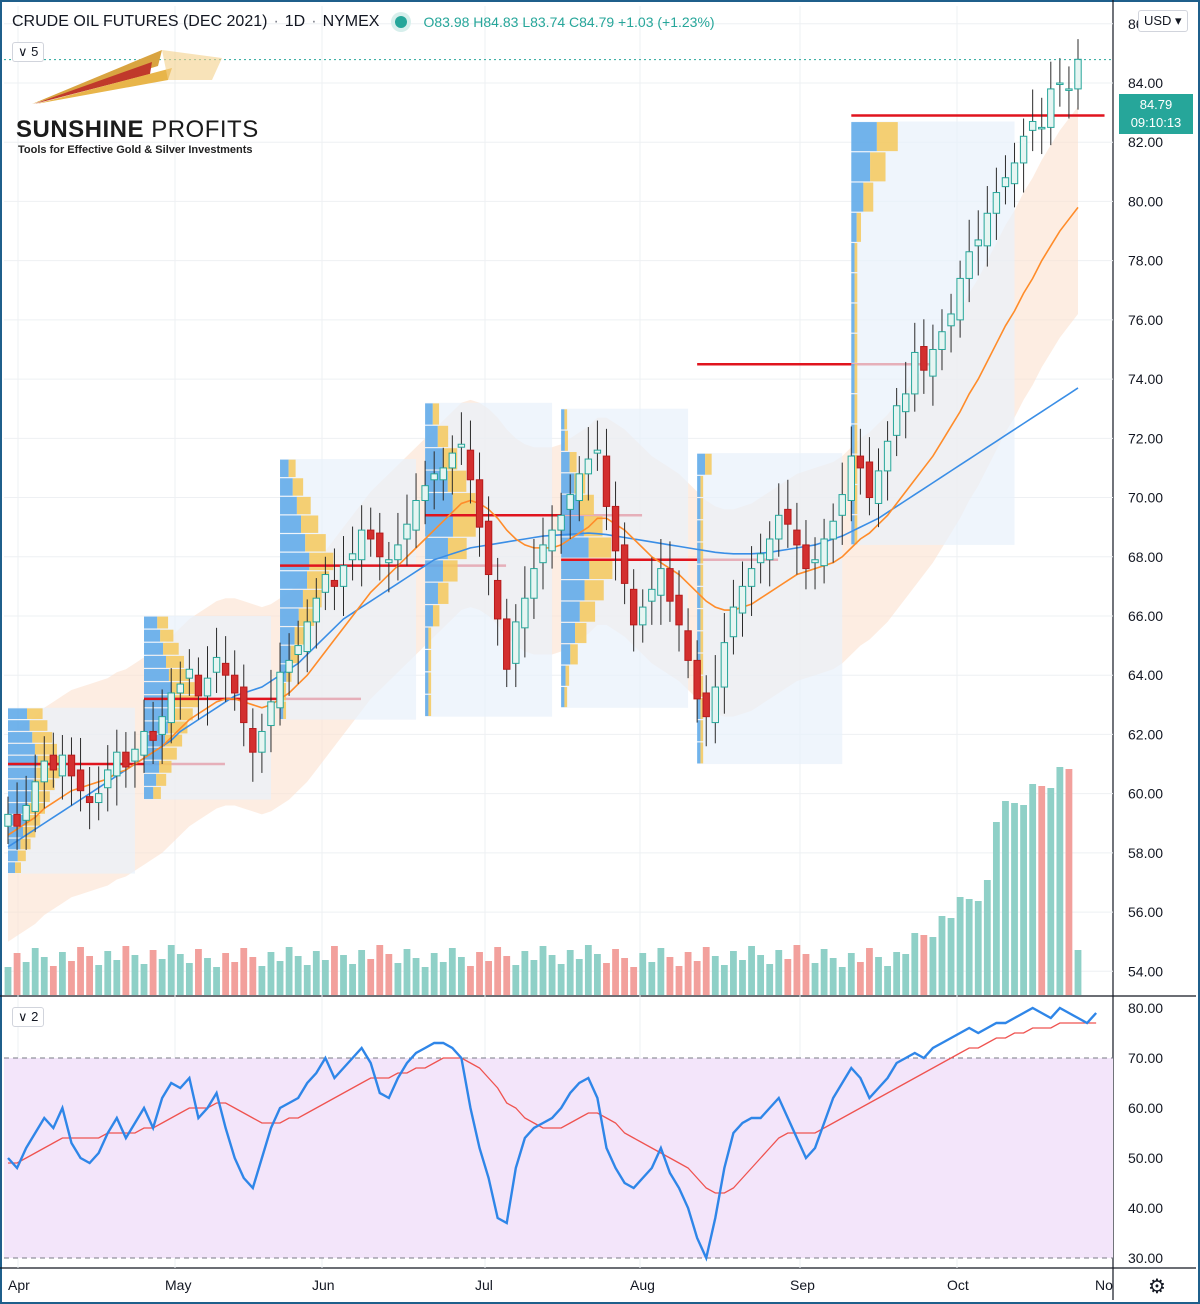  I want to click on price-tick-label: 78.00, so click(1145, 261).